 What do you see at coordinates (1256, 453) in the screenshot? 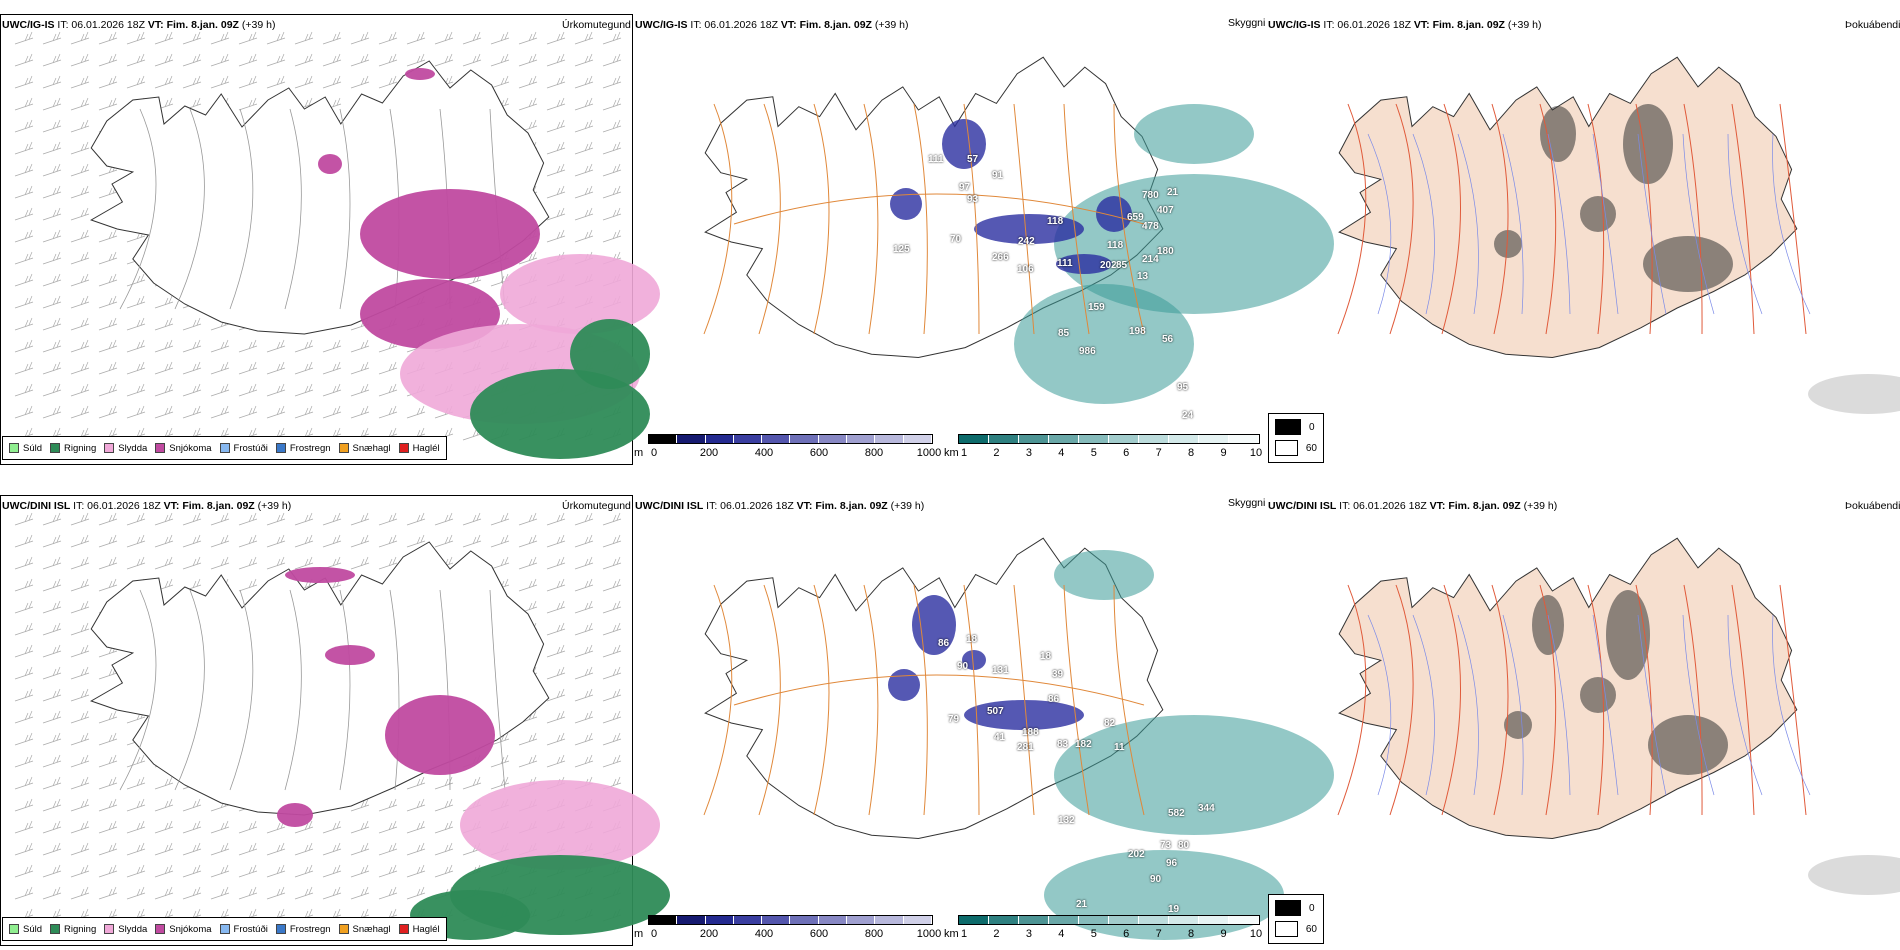
I see `colorbar-tick: 10` at bounding box center [1256, 453].